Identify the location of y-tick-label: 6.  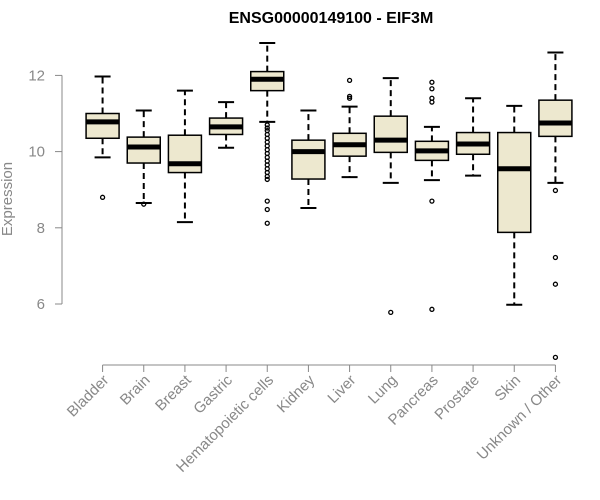
(41, 304).